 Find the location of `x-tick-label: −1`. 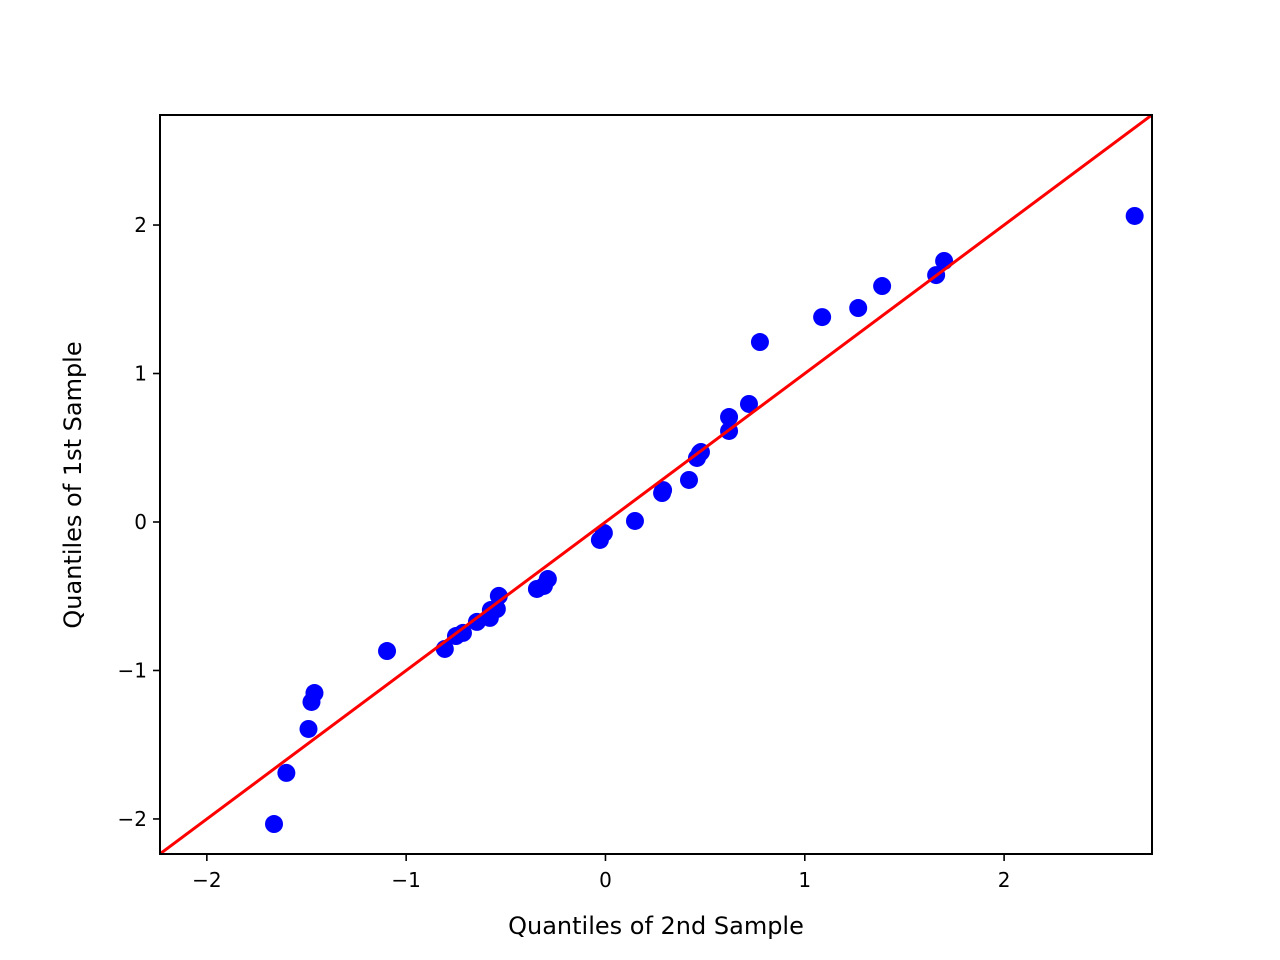

x-tick-label: −1 is located at coordinates (405, 880).